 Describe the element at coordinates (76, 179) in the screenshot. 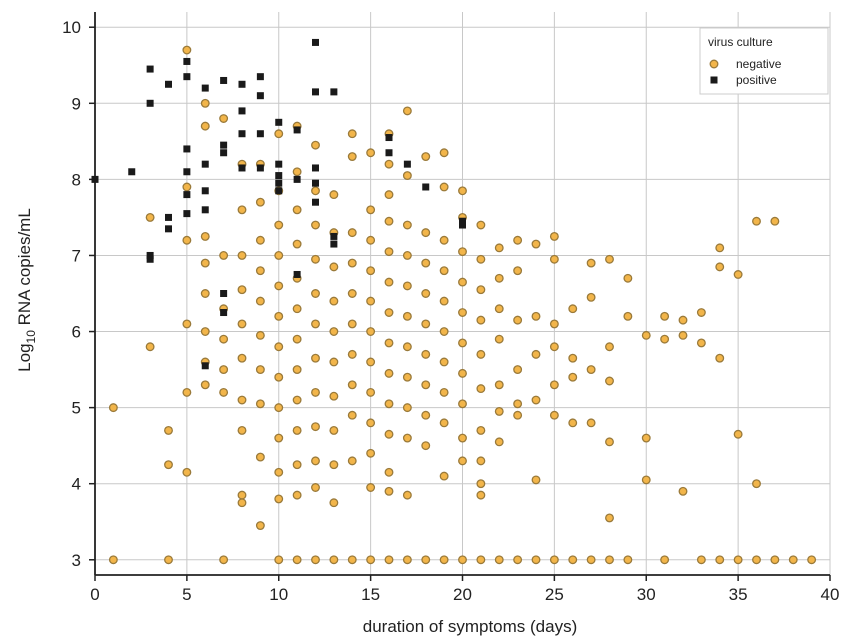

I see `y-tick-label: 8` at that location.